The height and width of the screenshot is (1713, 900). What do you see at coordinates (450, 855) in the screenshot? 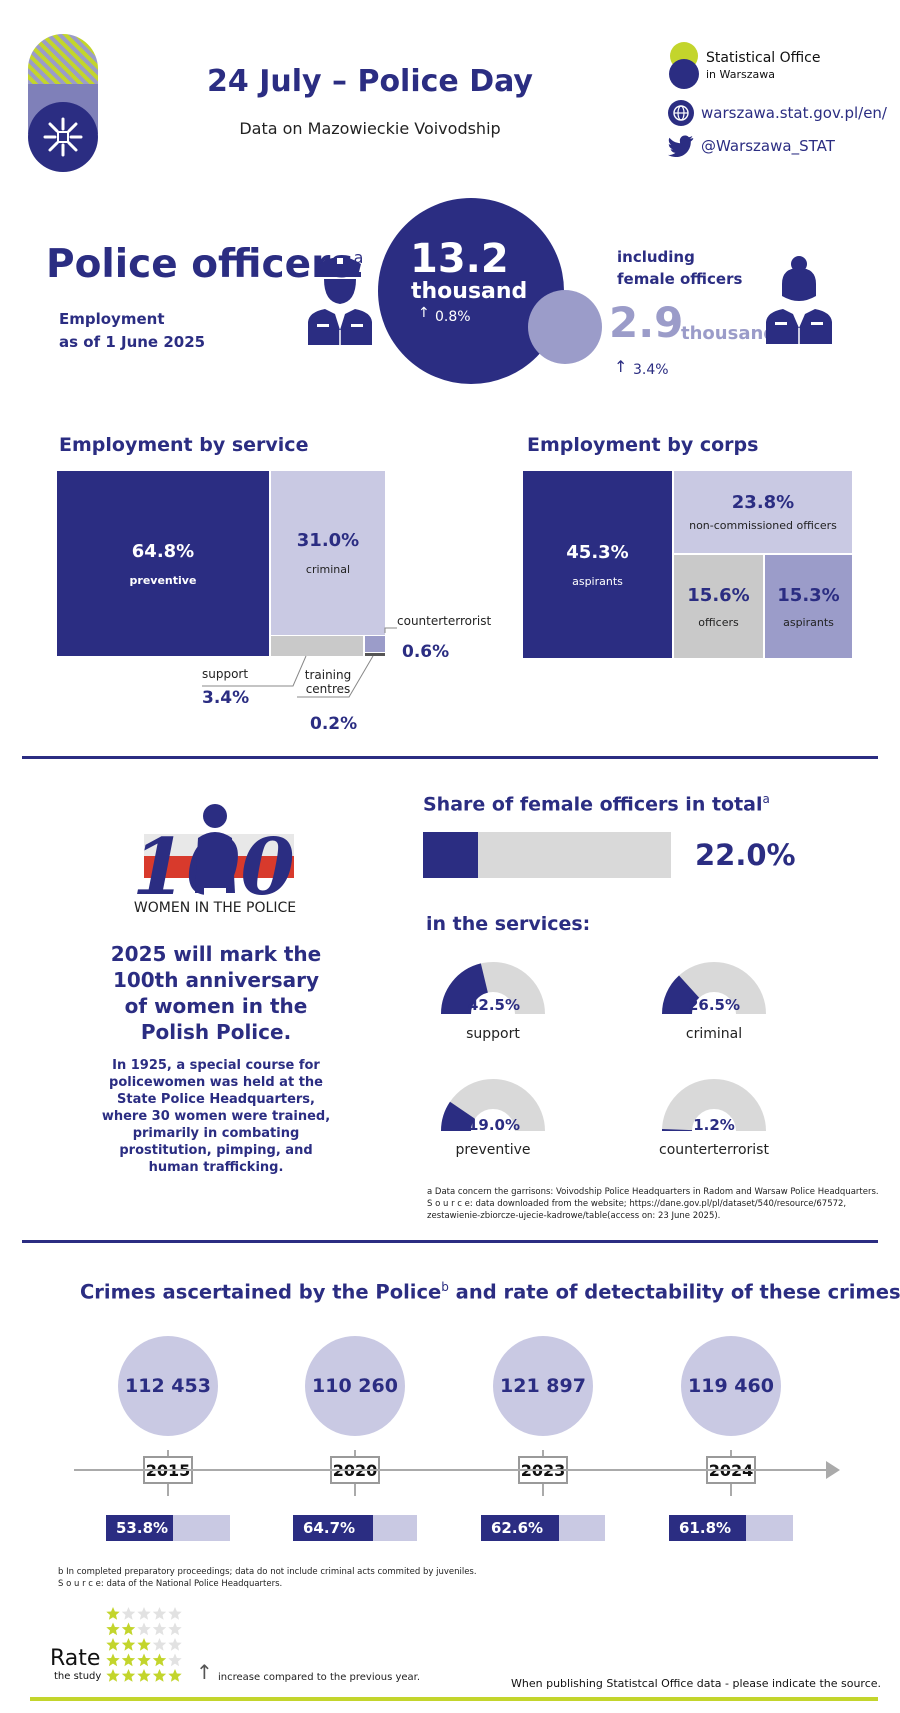
I see `female-share-bar-fill` at bounding box center [450, 855].